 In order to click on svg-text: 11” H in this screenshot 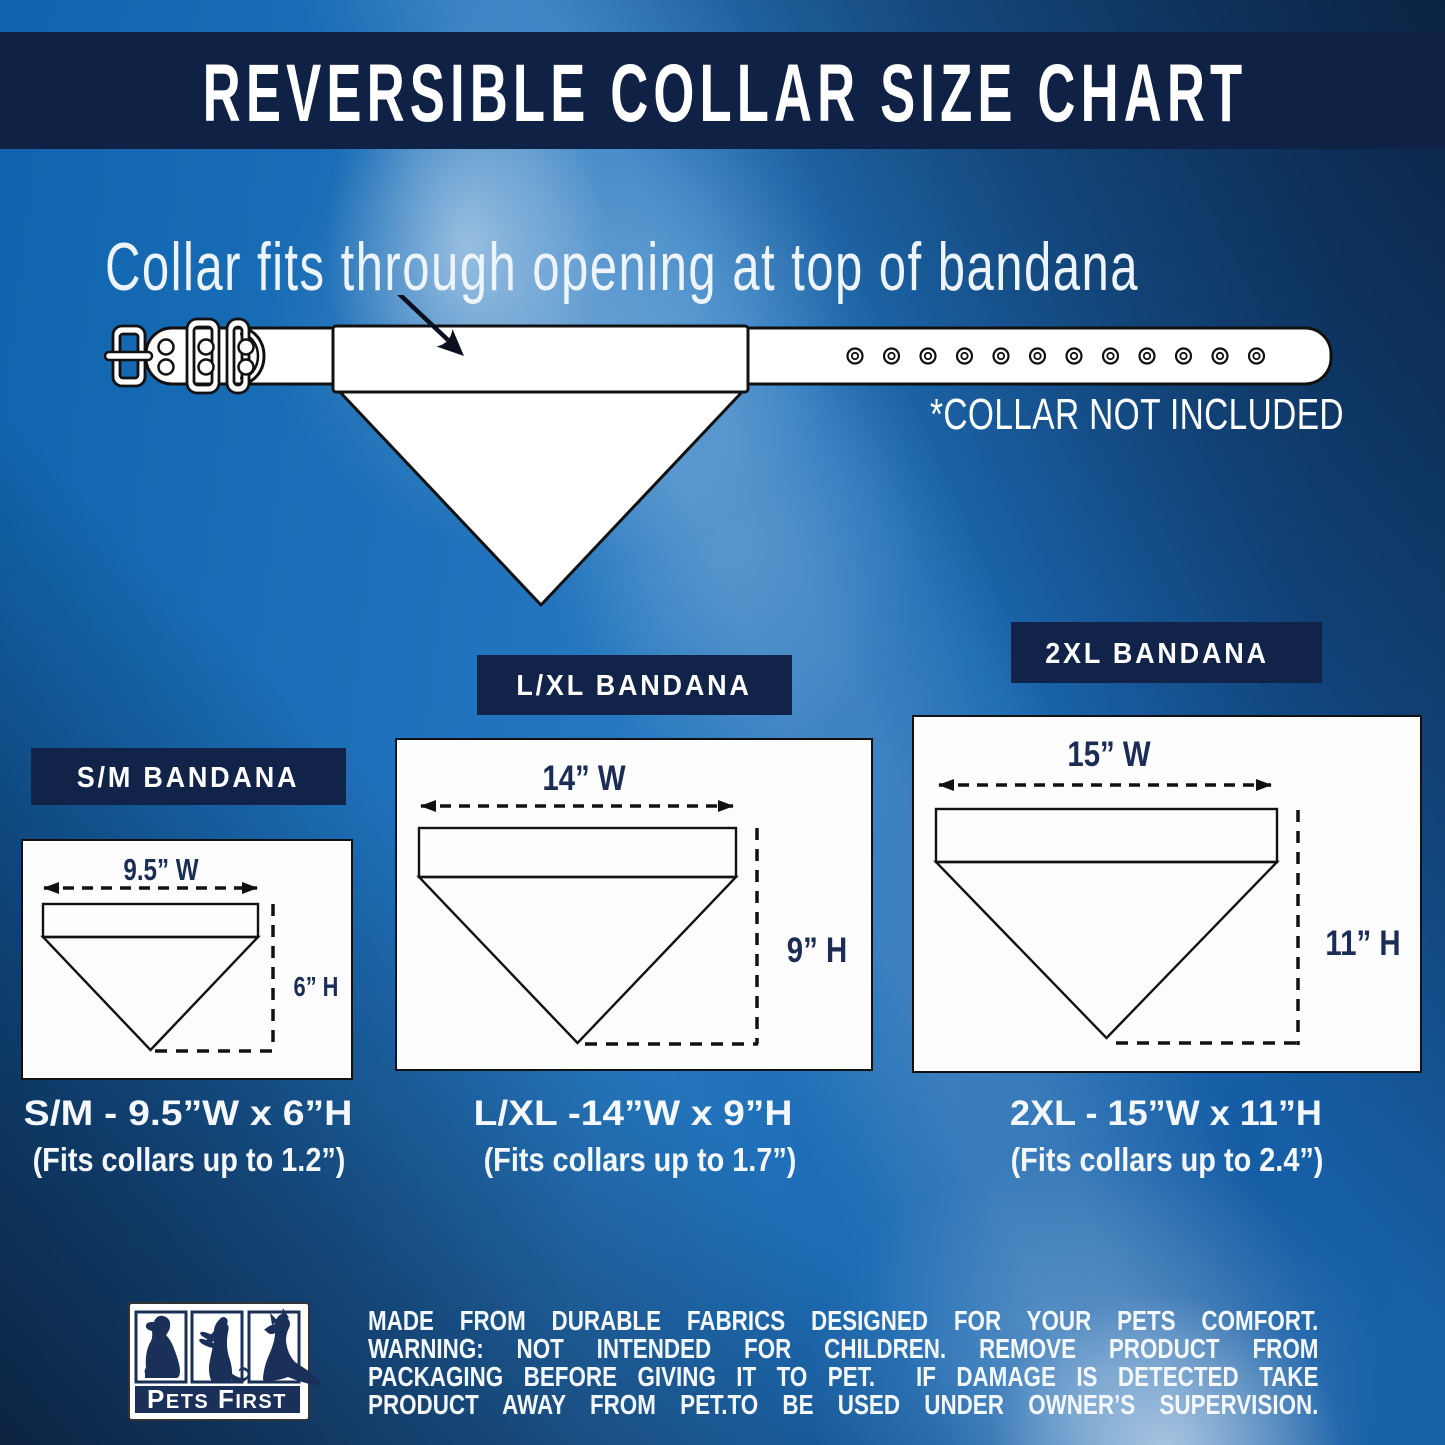, I will do `click(1362, 943)`.